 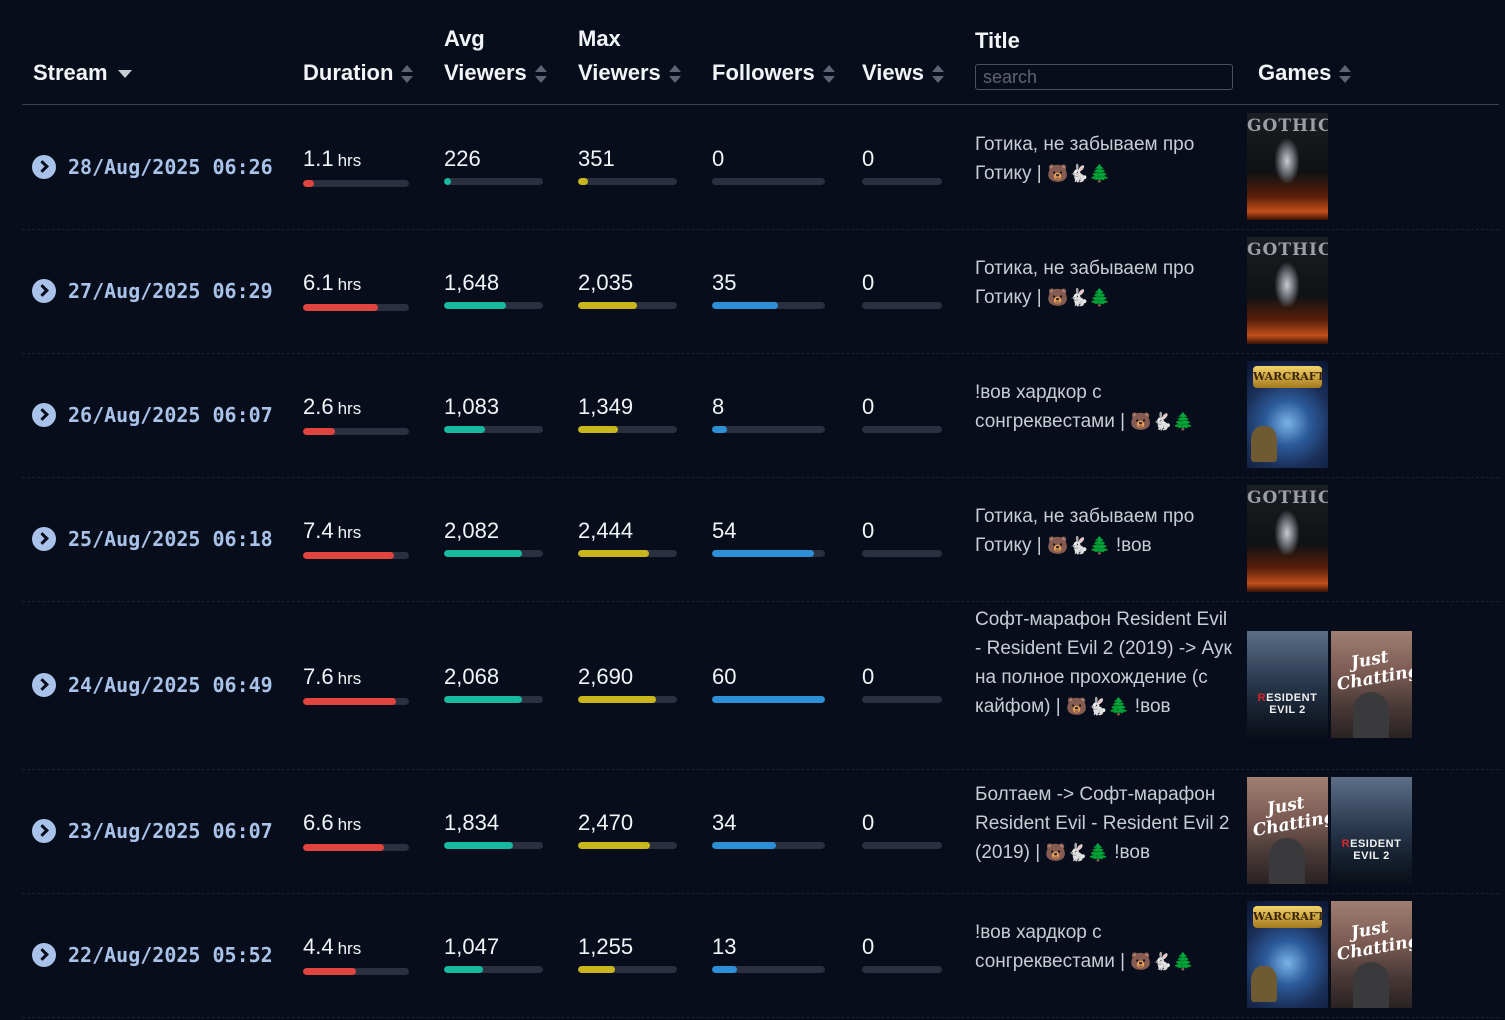 I want to click on stream-date: 28/Aug/2025 06:26, so click(x=170, y=167).